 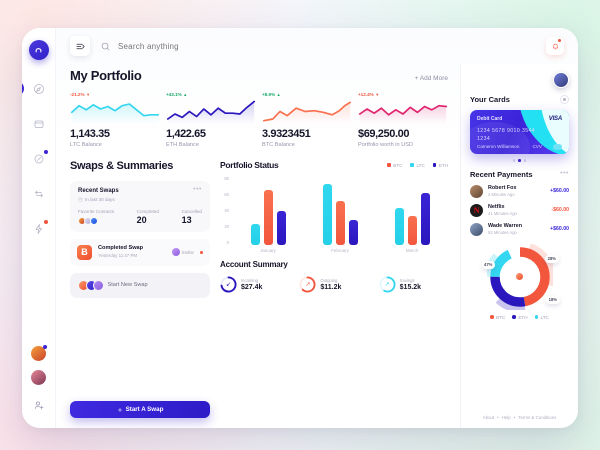 What do you see at coordinates (98, 195) in the screenshot?
I see `recent-swaps-heading: Recent Swaps In last 30 days` at bounding box center [98, 195].